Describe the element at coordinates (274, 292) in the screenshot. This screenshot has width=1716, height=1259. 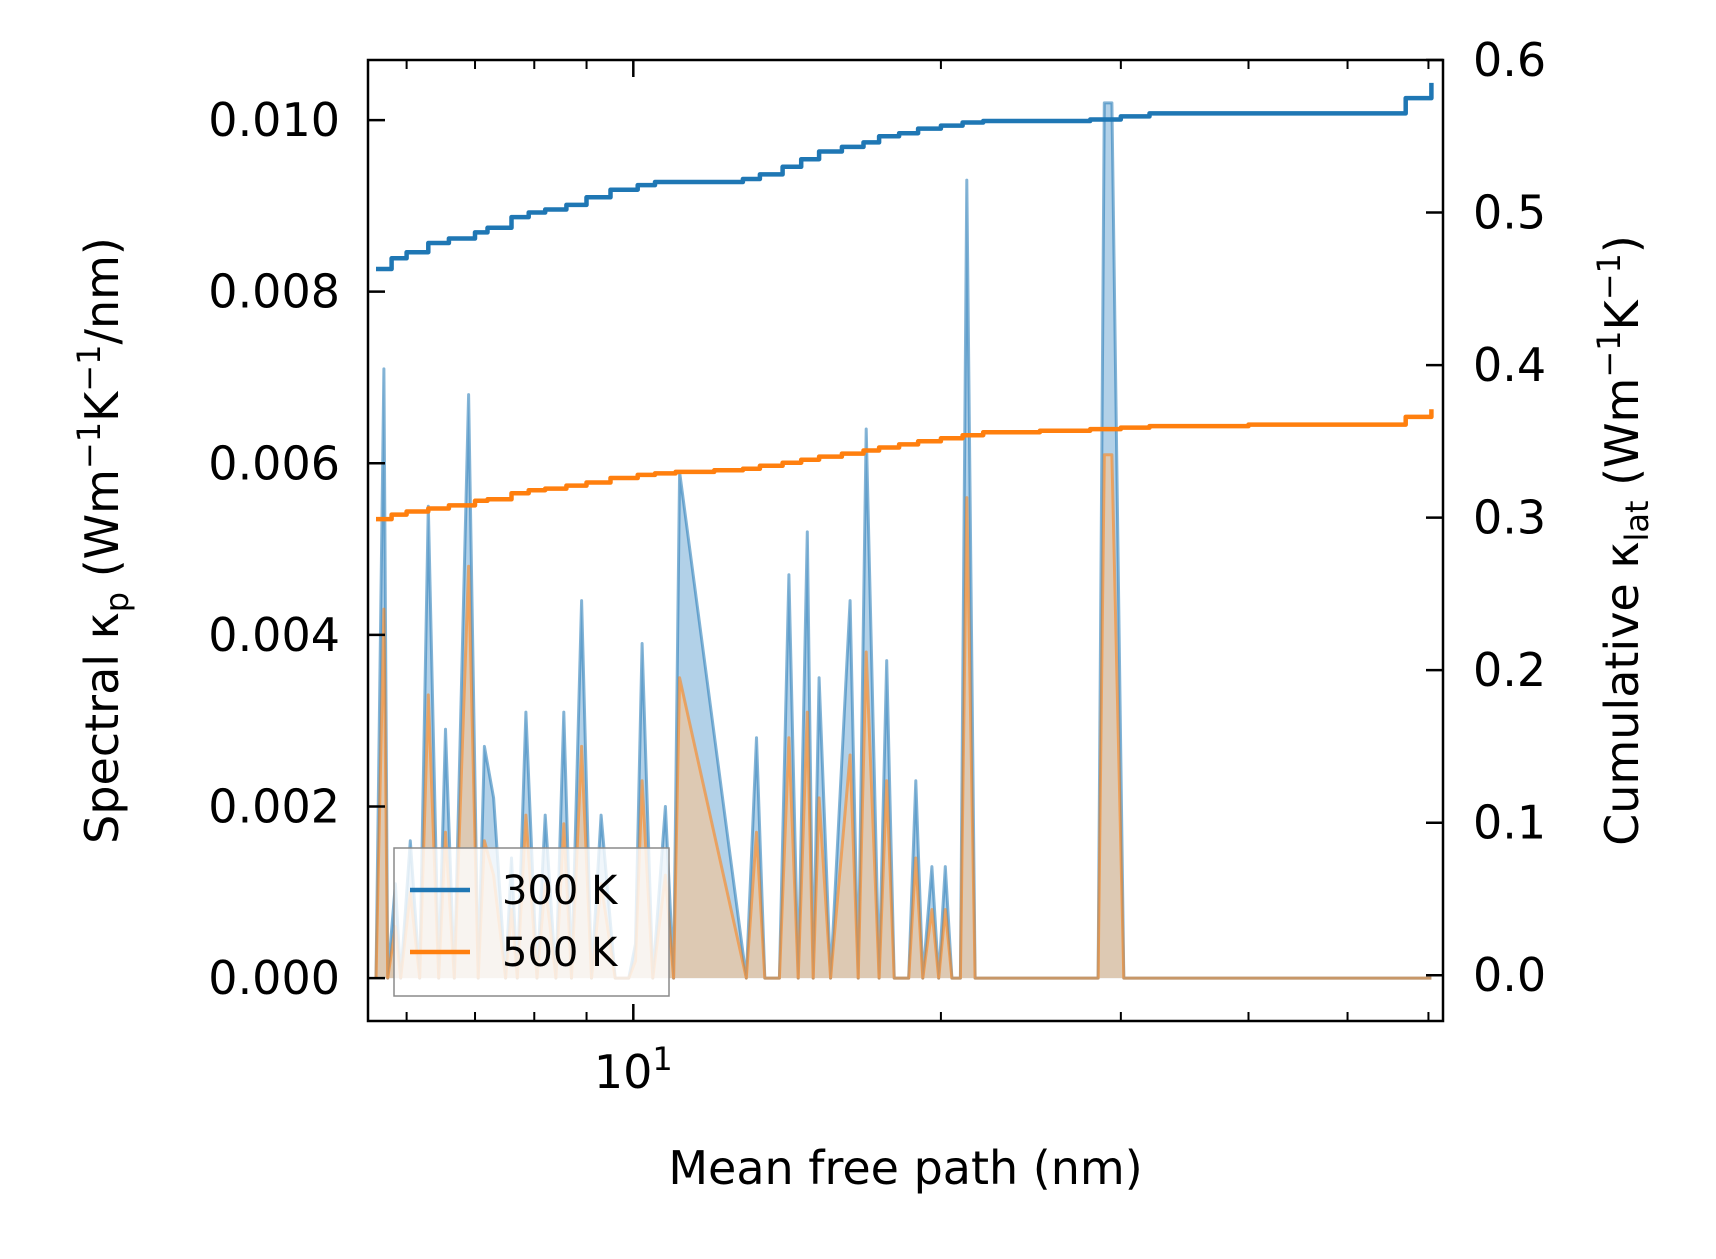
I see `y-left-tick-label: 0.008` at that location.